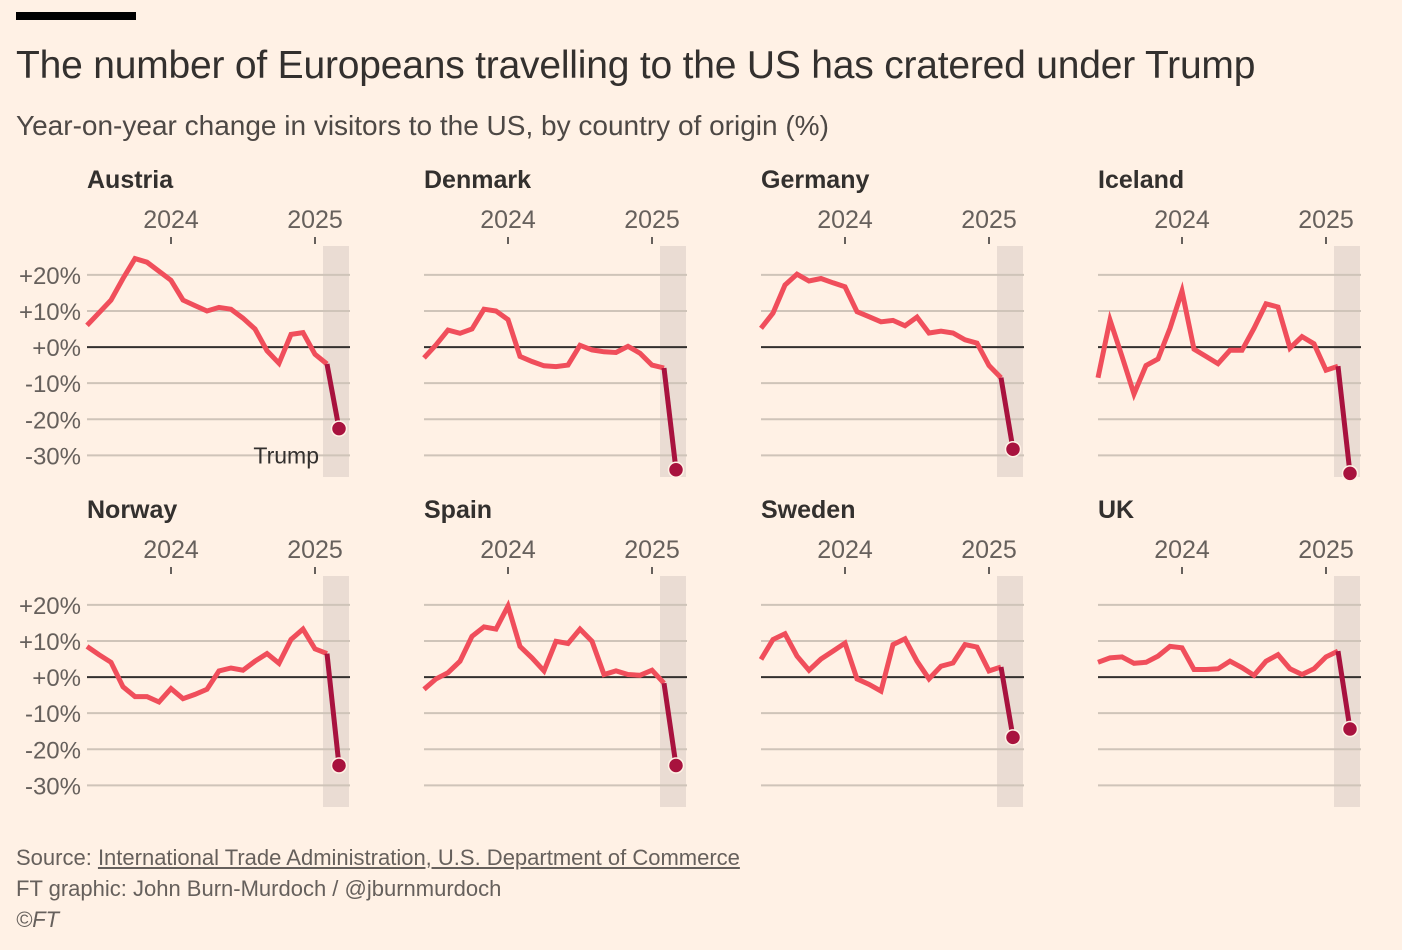  Describe the element at coordinates (477, 180) in the screenshot. I see `panel-title: Denmark` at that location.